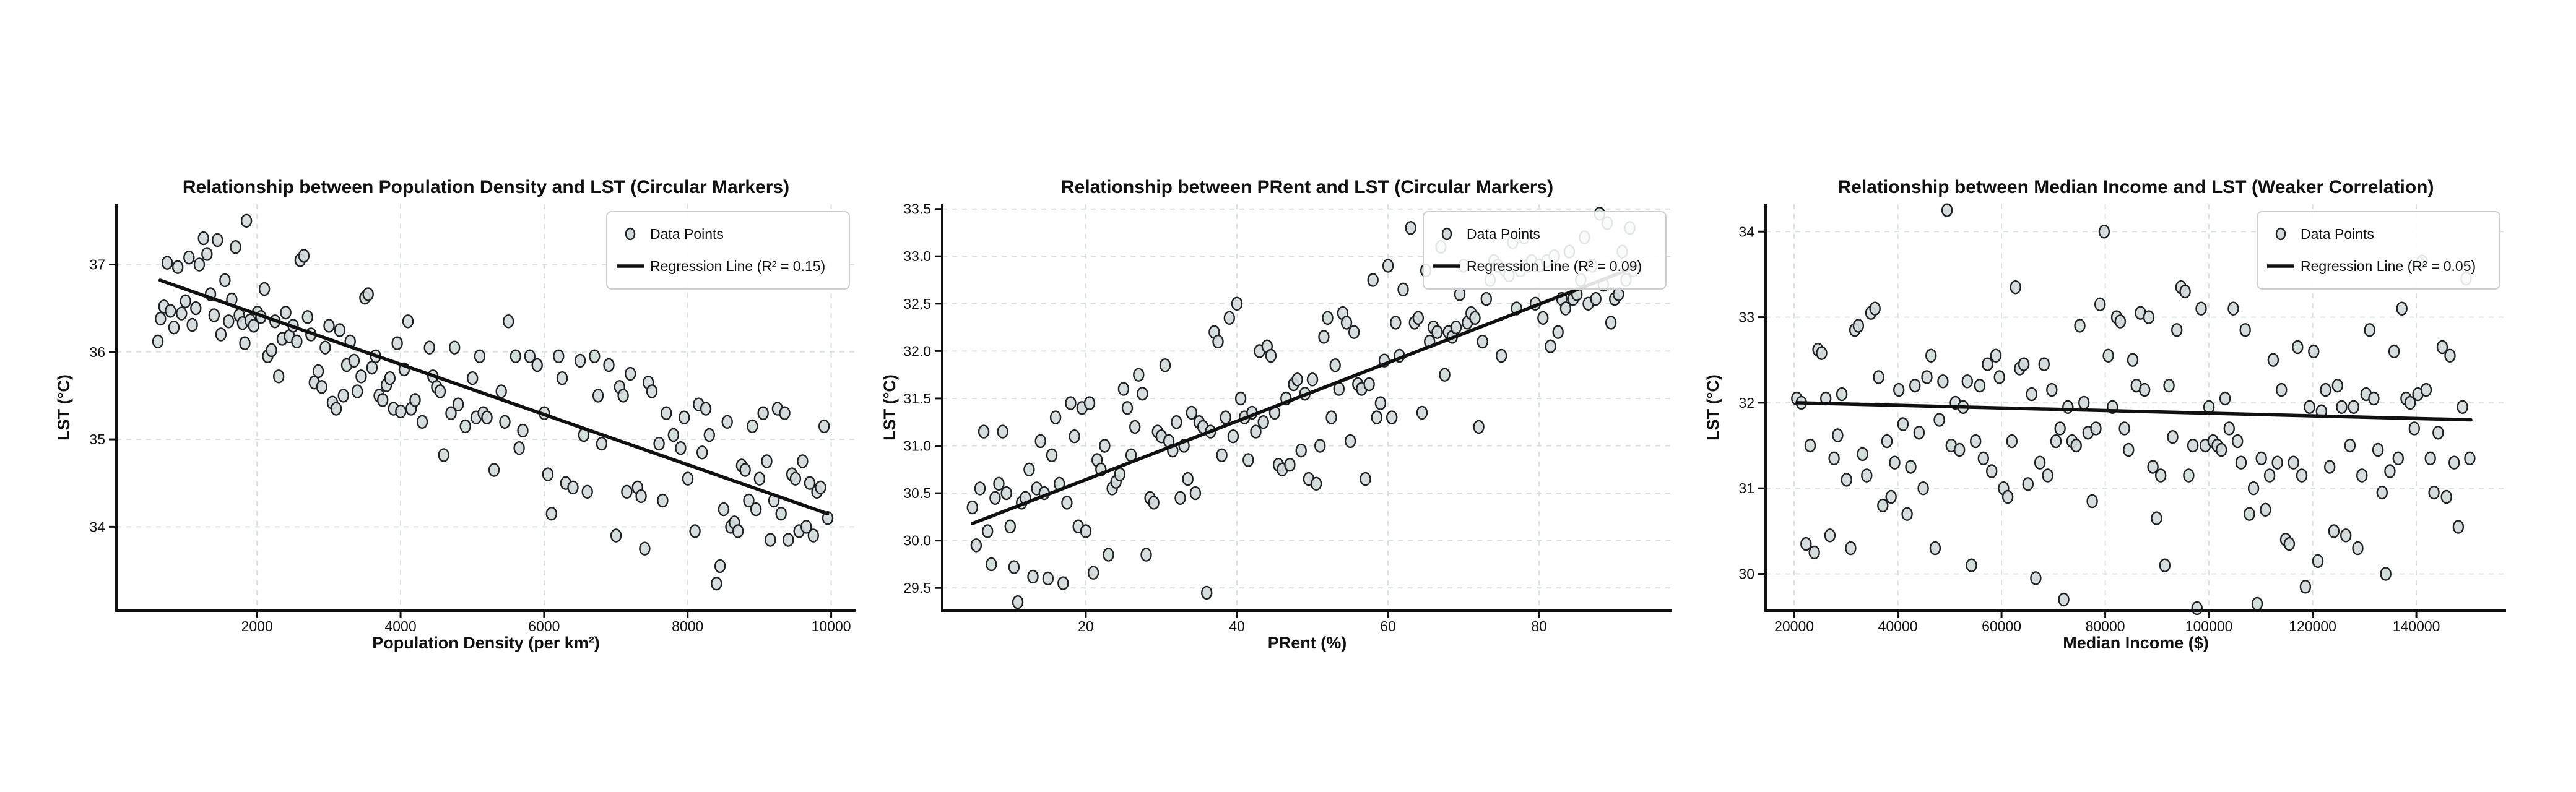  I want to click on y-axis-label: LST (°C), so click(889, 407).